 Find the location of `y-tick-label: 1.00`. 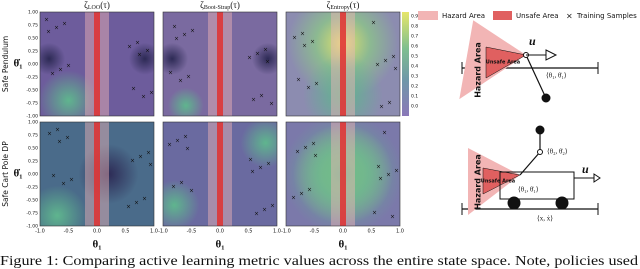

y-tick-label: 1.00 is located at coordinates (33, 13).